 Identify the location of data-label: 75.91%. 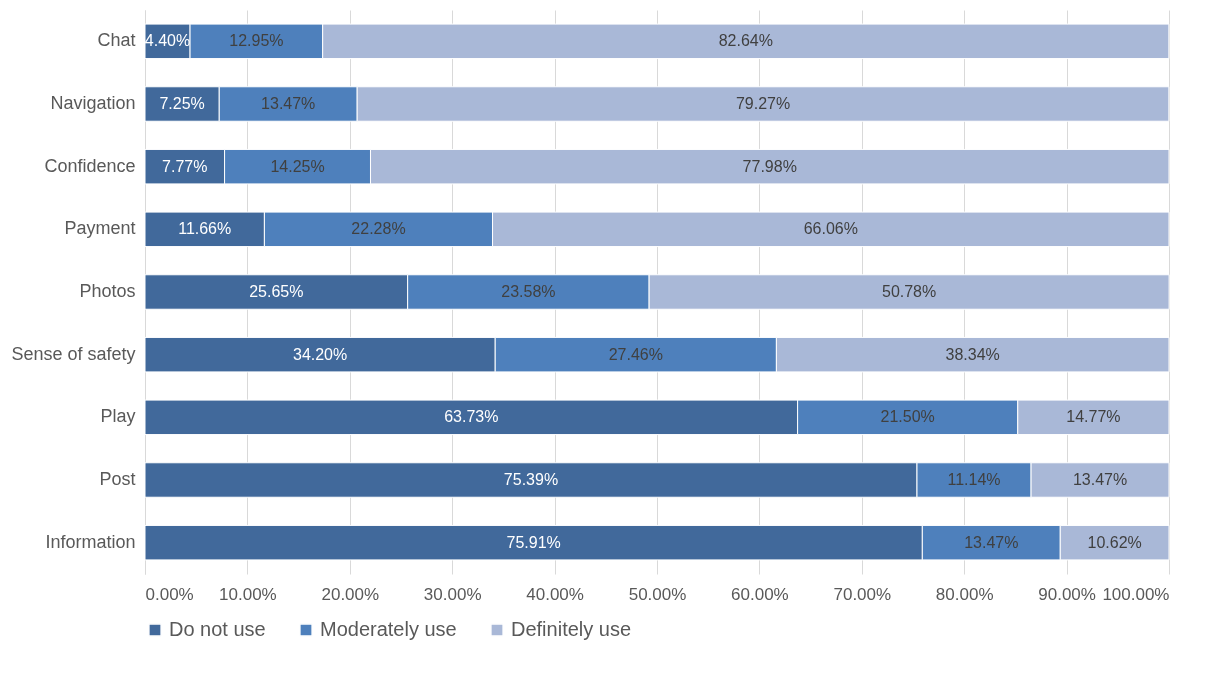
(533, 542).